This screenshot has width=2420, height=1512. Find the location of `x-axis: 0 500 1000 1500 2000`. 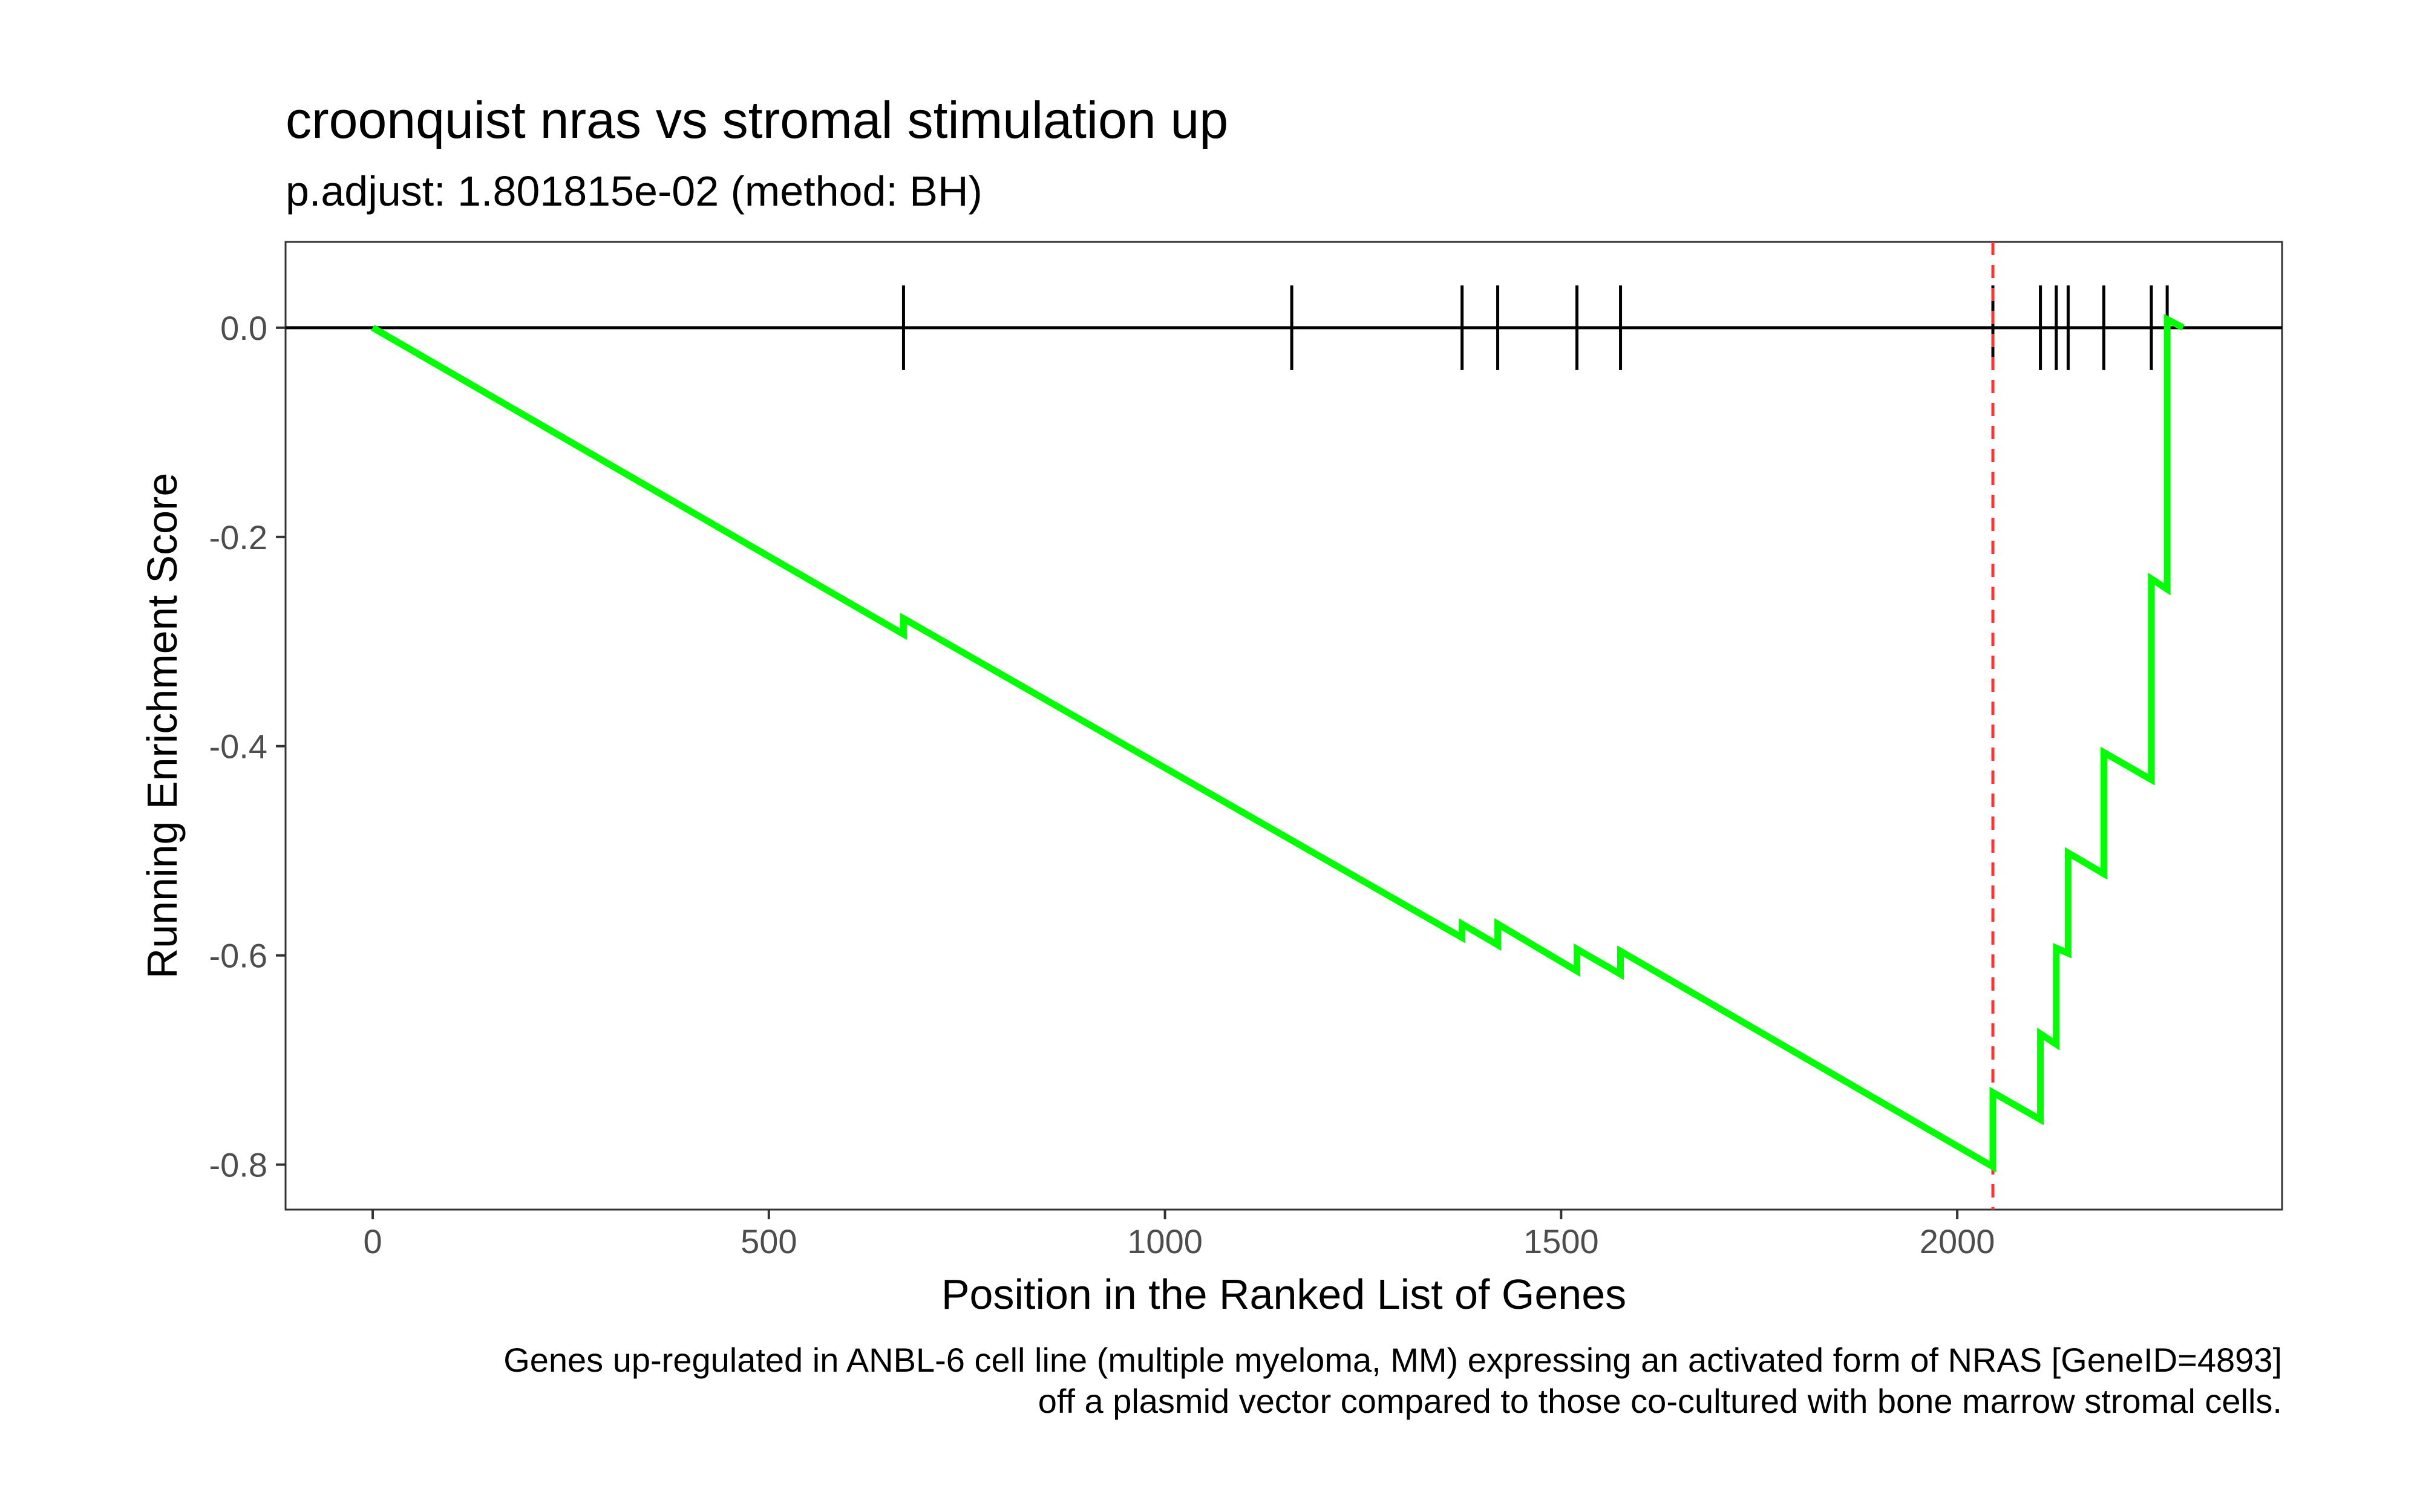

x-axis: 0 500 1000 1500 2000 is located at coordinates (1179, 1235).